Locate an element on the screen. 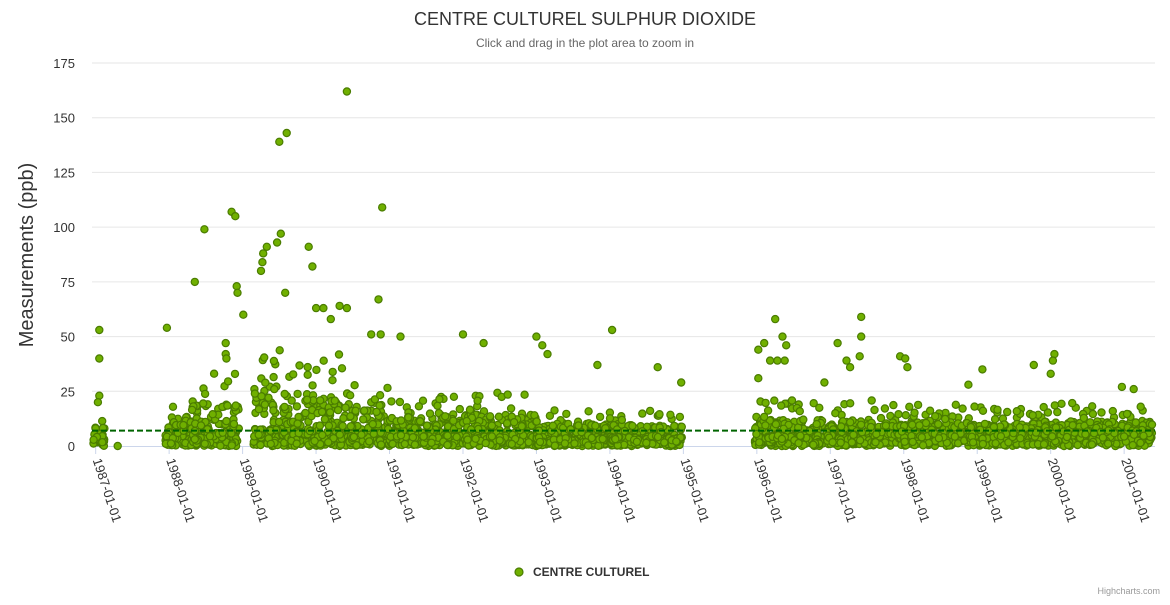 The height and width of the screenshot is (605, 1170). legend: CENTRE CULTUREL is located at coordinates (581, 572).